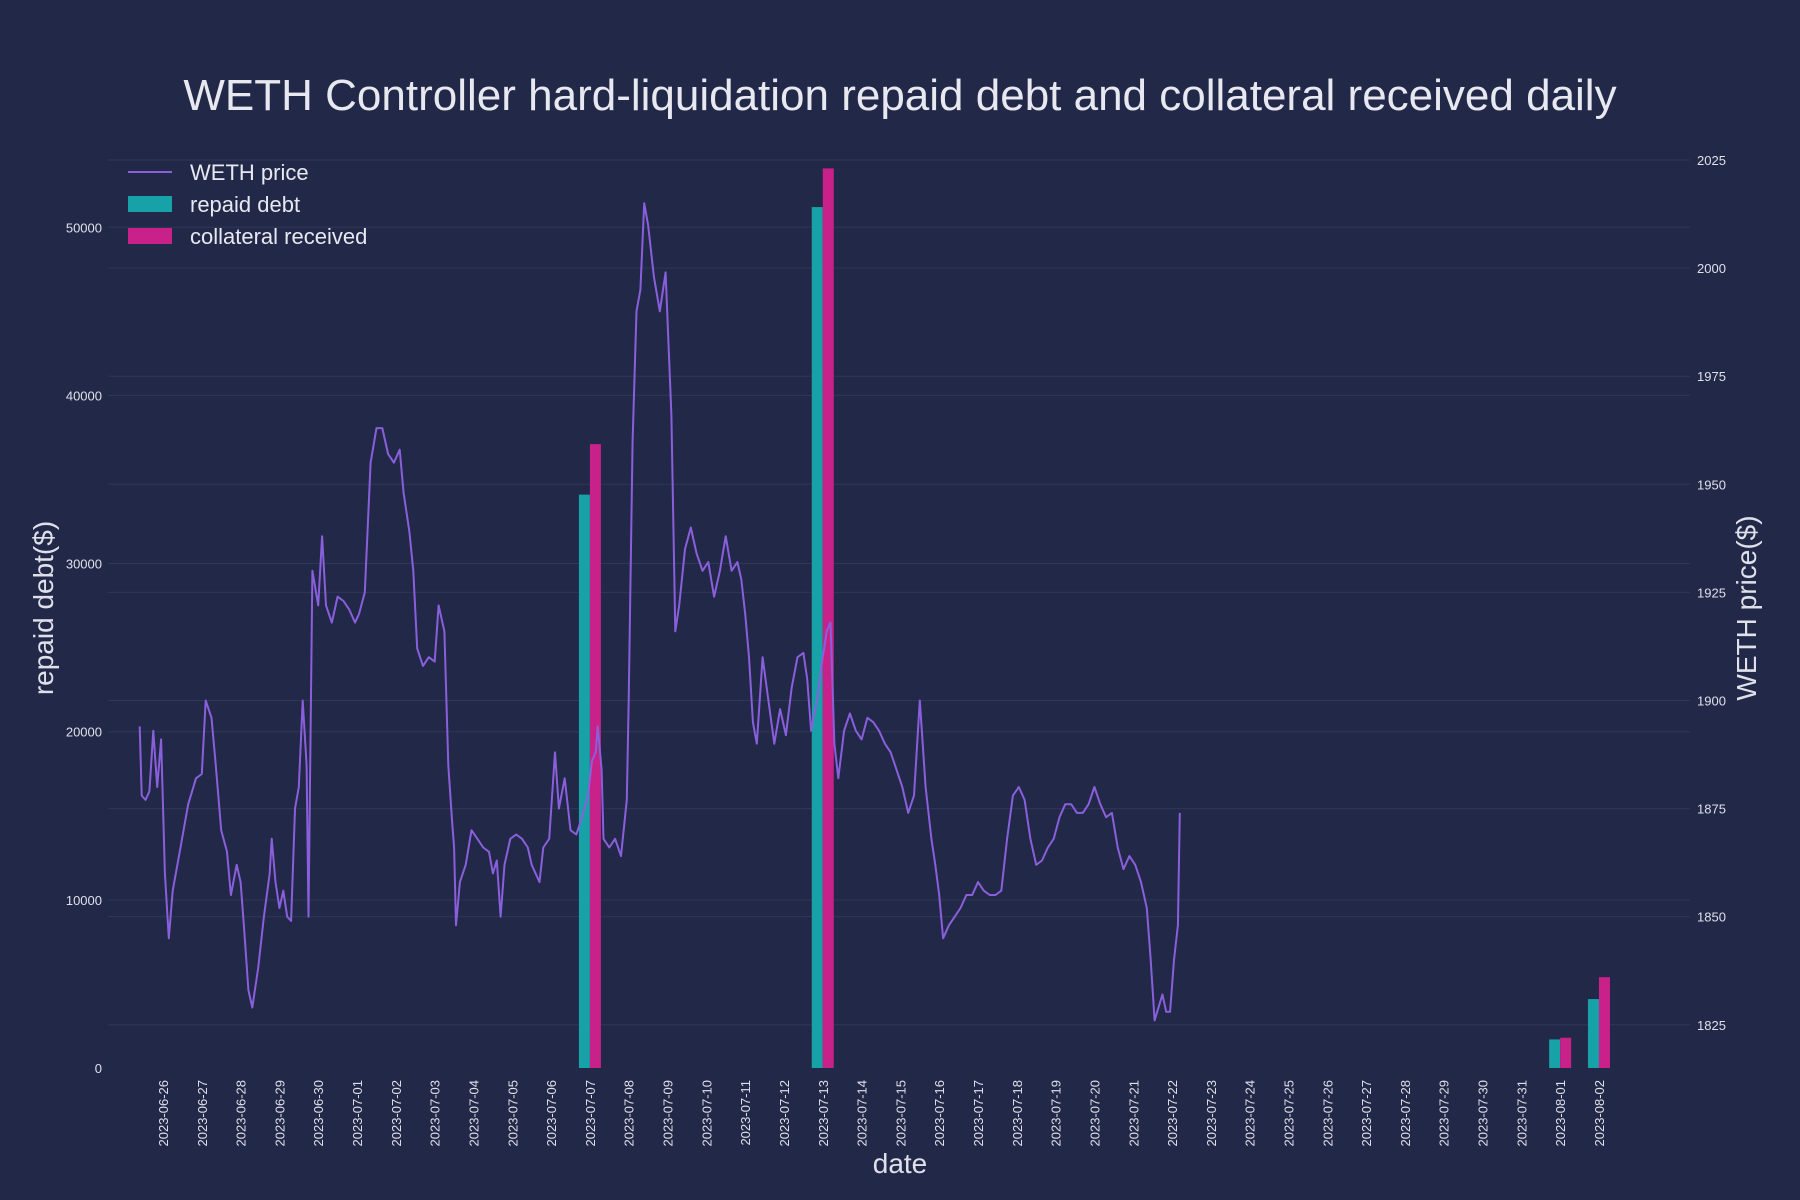 The width and height of the screenshot is (1800, 1200). I want to click on y-tick-left-4: 40000, so click(84, 395).